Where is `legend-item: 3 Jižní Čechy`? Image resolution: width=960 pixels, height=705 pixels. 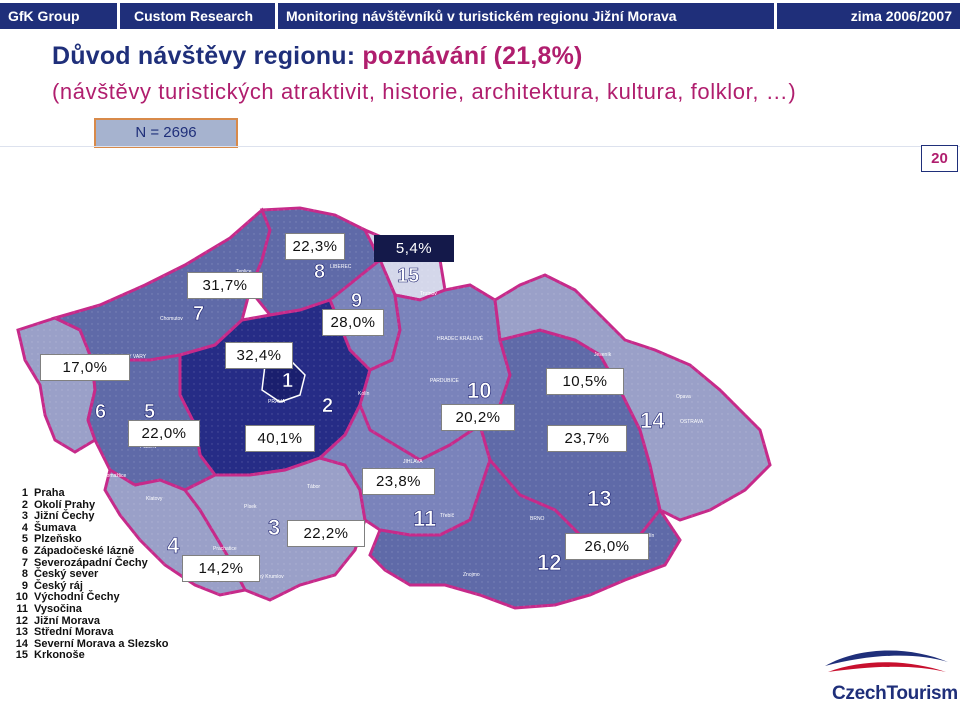 legend-item: 3 Jižní Čechy is located at coordinates (58, 516).